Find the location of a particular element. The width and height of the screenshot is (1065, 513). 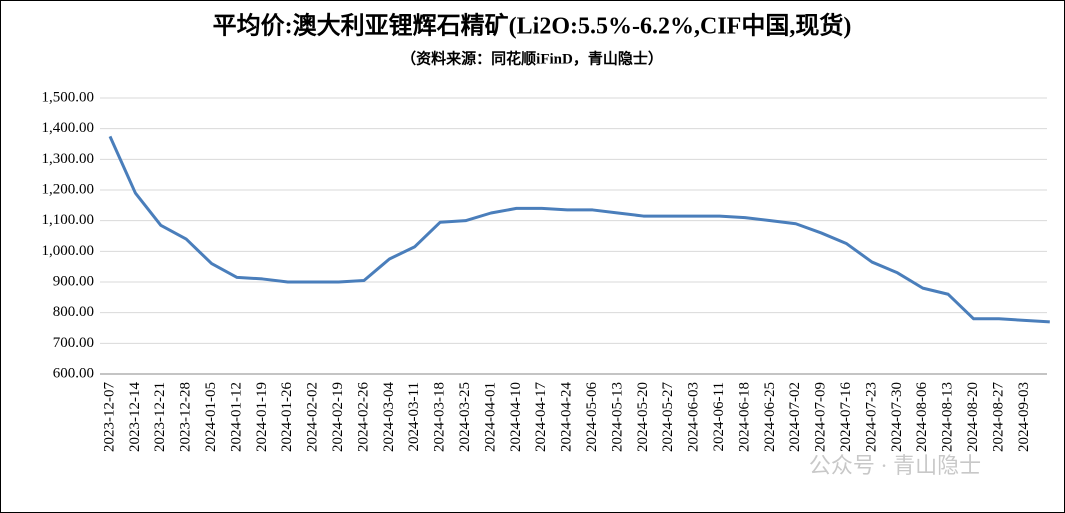

y-tick-label: 700.00 is located at coordinates (73, 343).